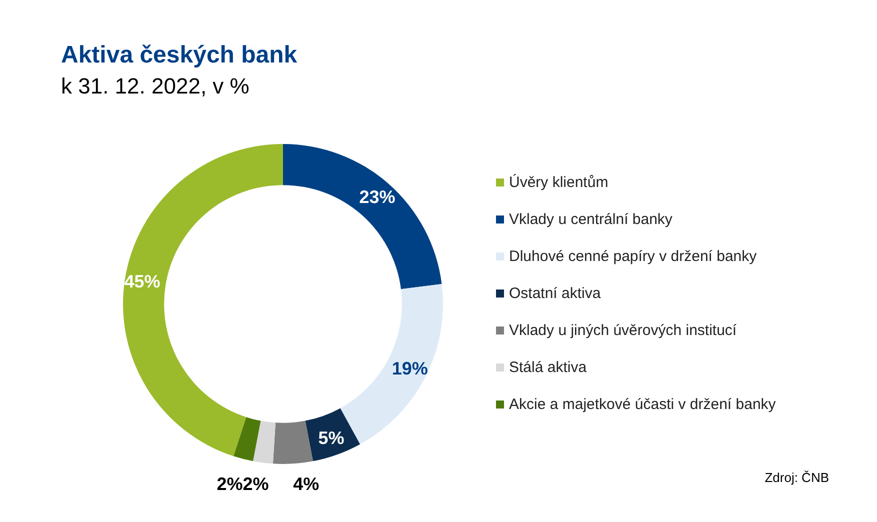  What do you see at coordinates (331, 438) in the screenshot?
I see `data-label: 5%` at bounding box center [331, 438].